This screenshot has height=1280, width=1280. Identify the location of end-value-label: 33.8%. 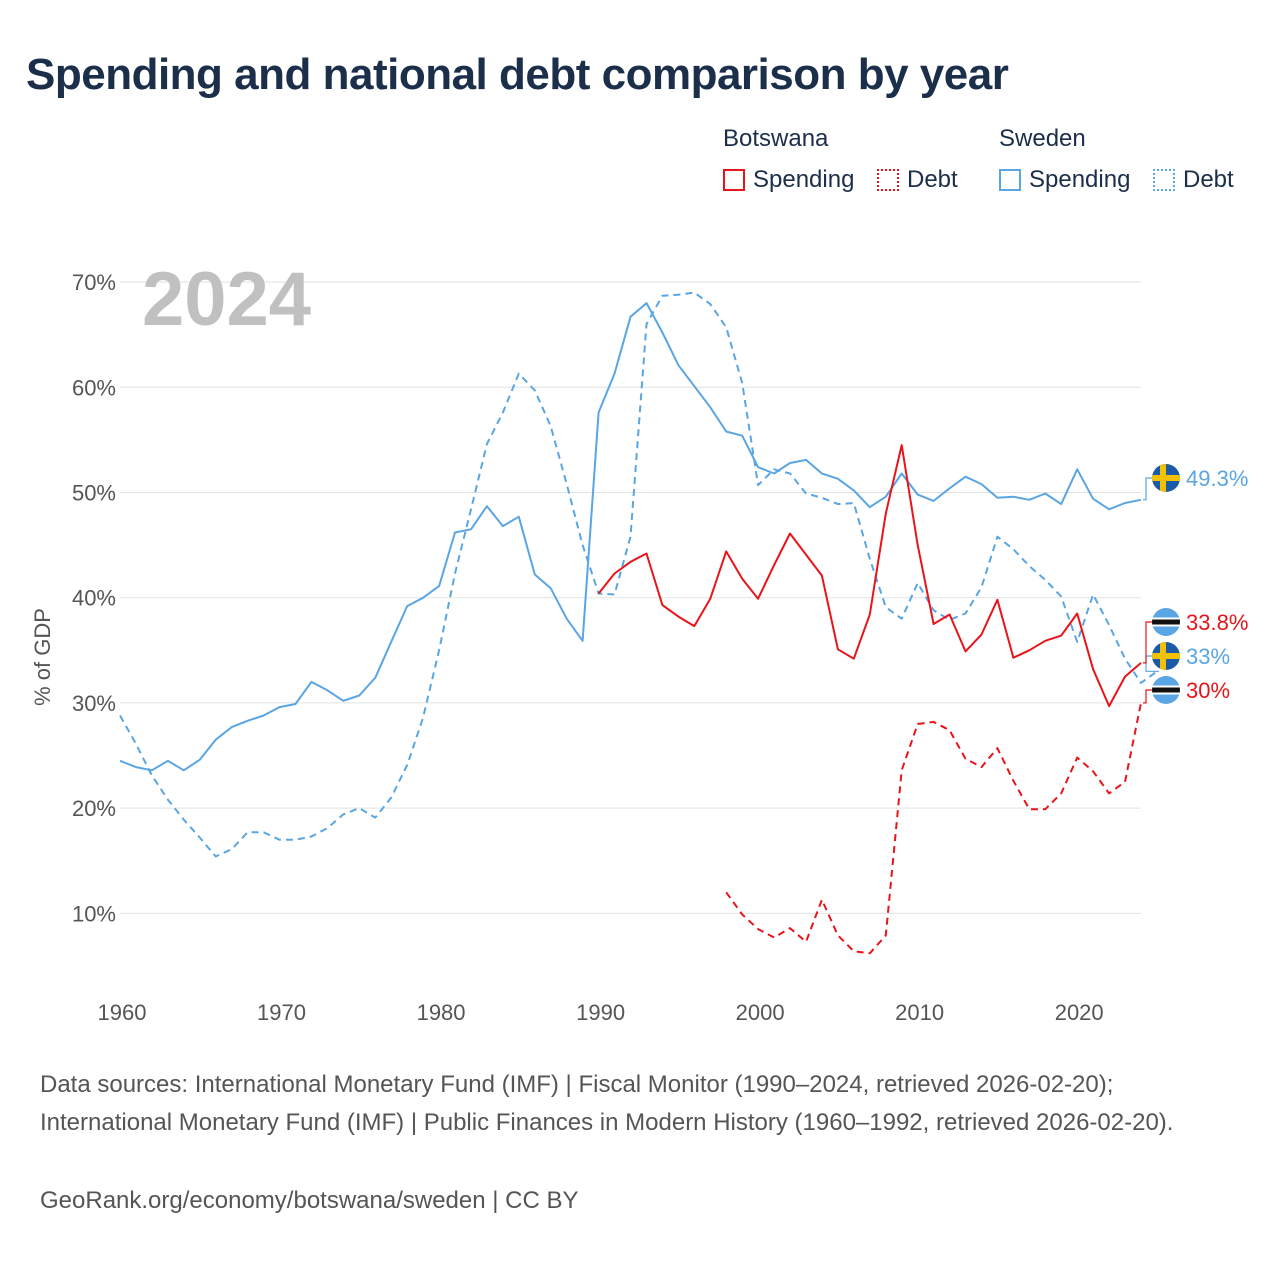
(1217, 622).